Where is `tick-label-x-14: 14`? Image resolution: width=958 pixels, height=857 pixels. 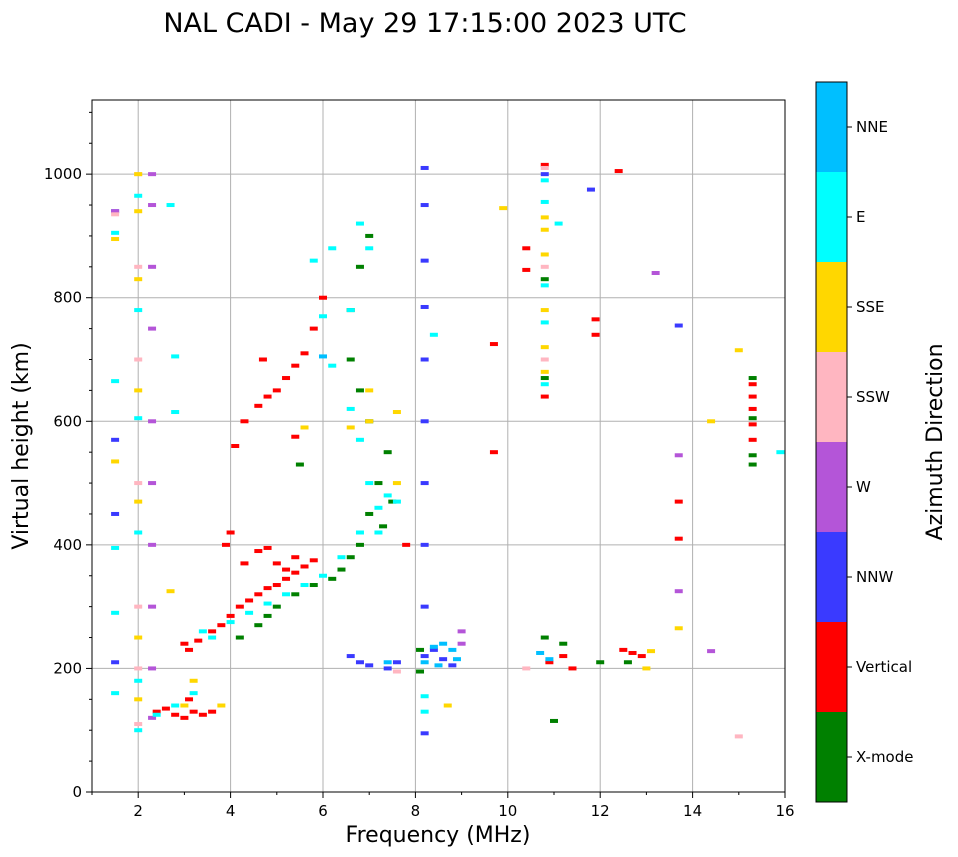
tick-label-x-14: 14 is located at coordinates (692, 811).